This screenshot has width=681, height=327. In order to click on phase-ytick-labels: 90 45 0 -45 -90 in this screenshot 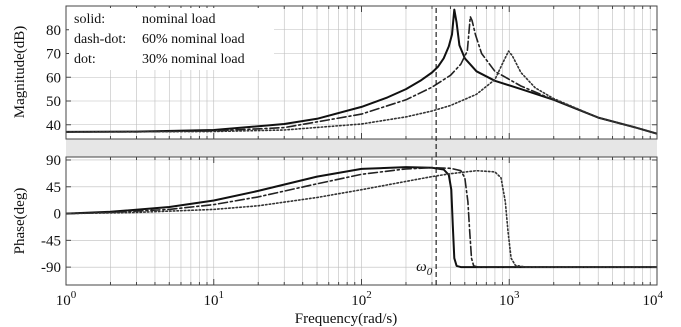, I will do `click(51, 214)`.